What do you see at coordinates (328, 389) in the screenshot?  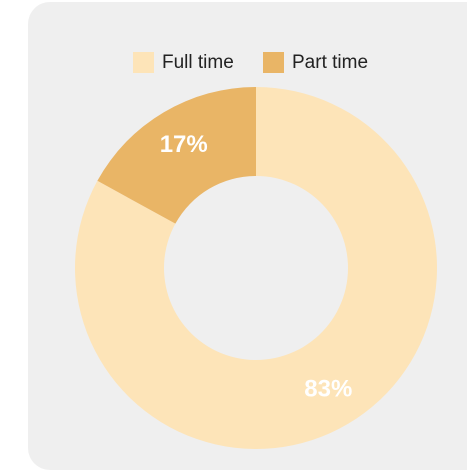 I see `value-label: 83%` at bounding box center [328, 389].